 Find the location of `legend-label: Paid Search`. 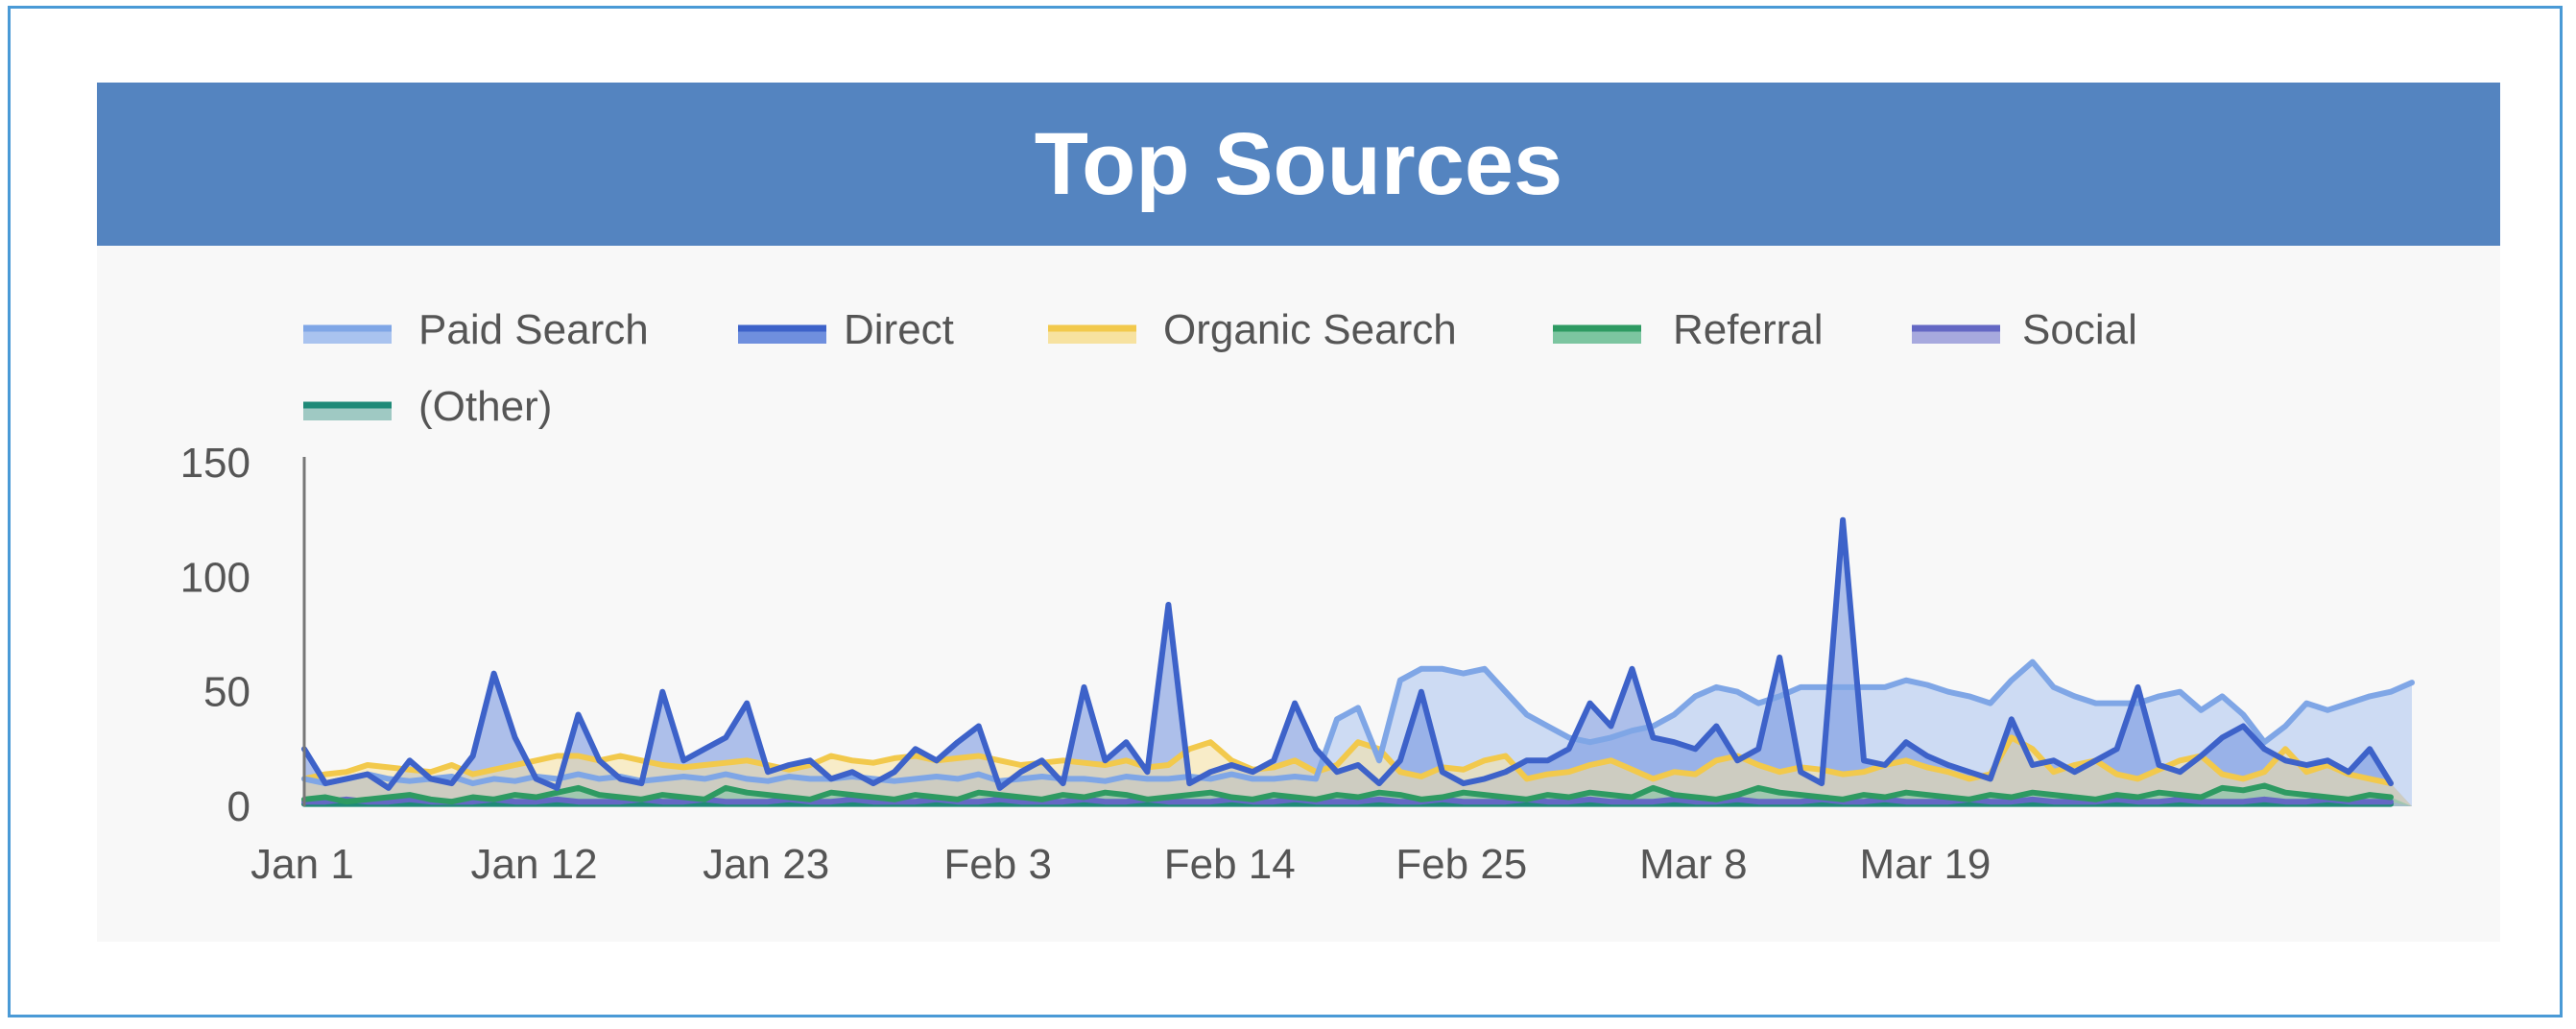

legend-label: Paid Search is located at coordinates (533, 329).